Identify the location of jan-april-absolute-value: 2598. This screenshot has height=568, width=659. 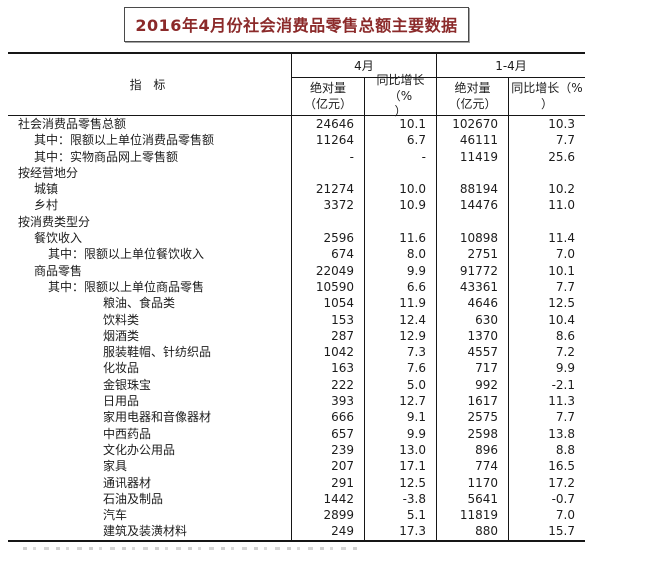
(473, 433).